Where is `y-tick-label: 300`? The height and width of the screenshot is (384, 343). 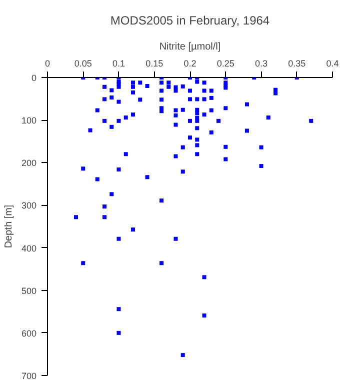
y-tick-label: 300 is located at coordinates (29, 205).